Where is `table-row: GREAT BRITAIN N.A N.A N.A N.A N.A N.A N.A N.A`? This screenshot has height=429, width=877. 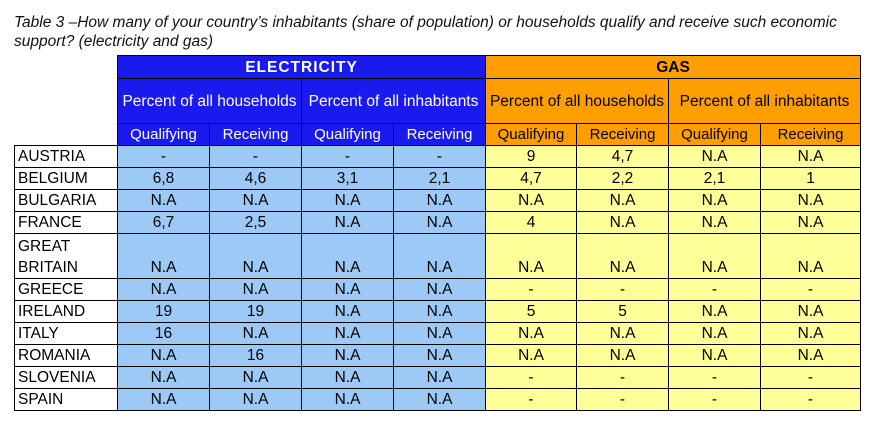
table-row: GREAT BRITAIN N.A N.A N.A N.A N.A N.A N.A N.A is located at coordinates (438, 256).